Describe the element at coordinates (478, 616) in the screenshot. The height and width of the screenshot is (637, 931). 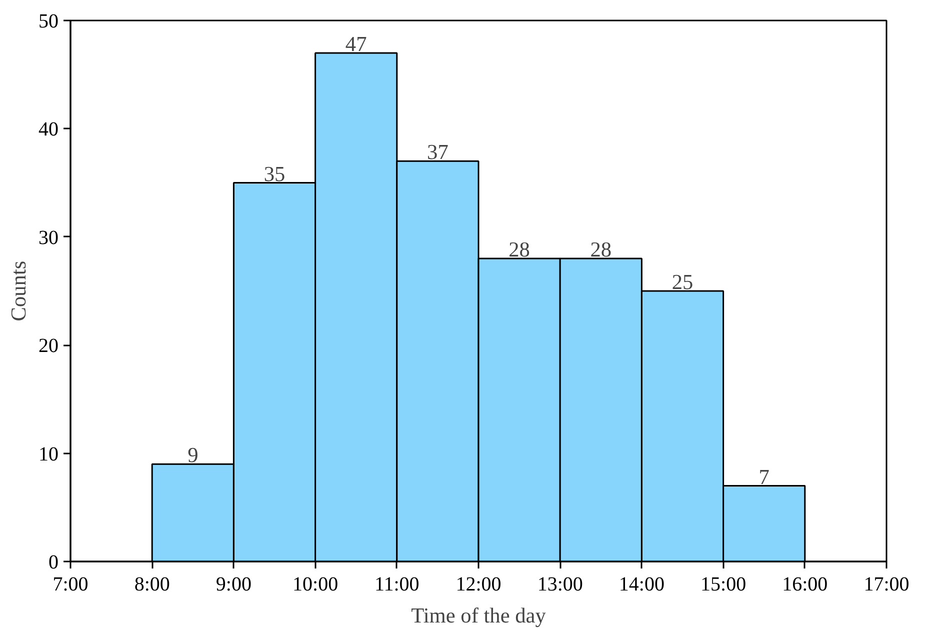
I see `x-axis-title: Time of the day` at that location.